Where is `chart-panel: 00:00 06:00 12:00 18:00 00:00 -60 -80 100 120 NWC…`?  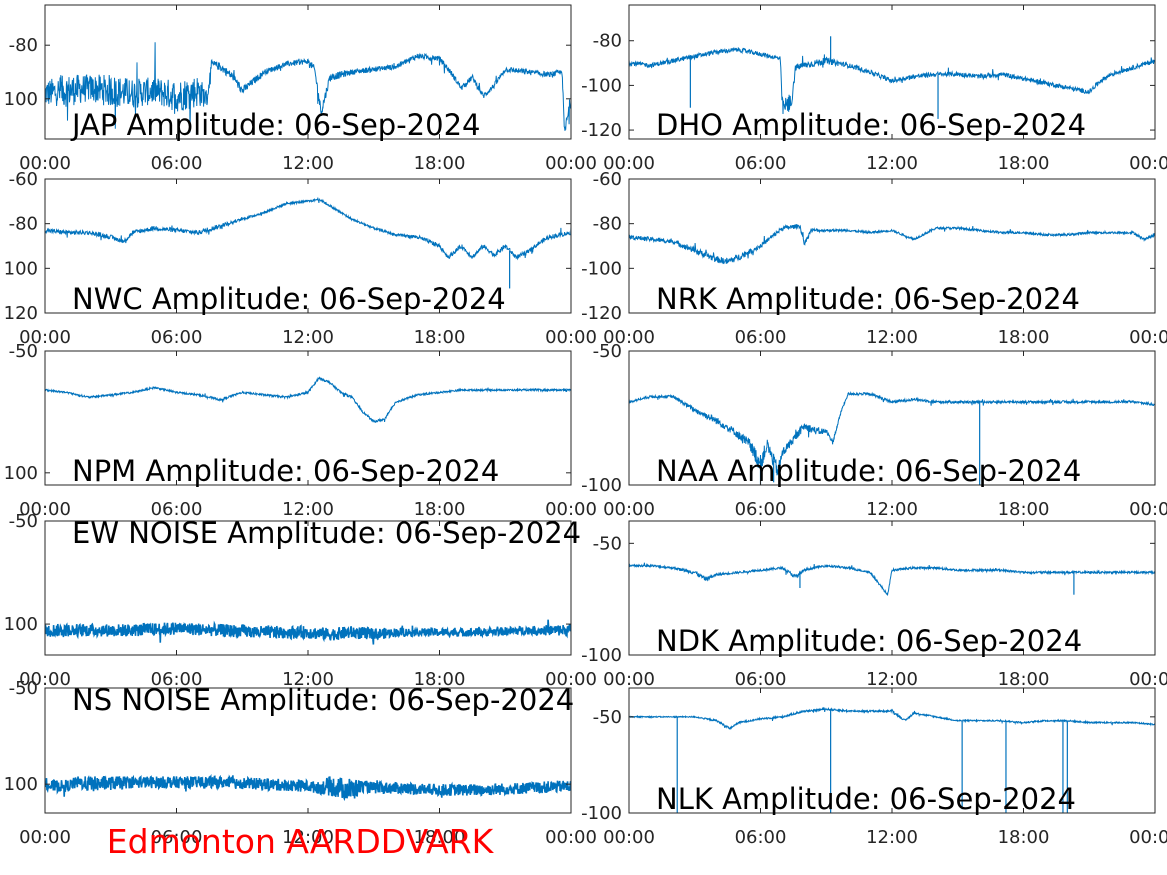 chart-panel: 00:00 06:00 12:00 18:00 00:00 -60 -80 100 120 NWC… is located at coordinates (300, 258).